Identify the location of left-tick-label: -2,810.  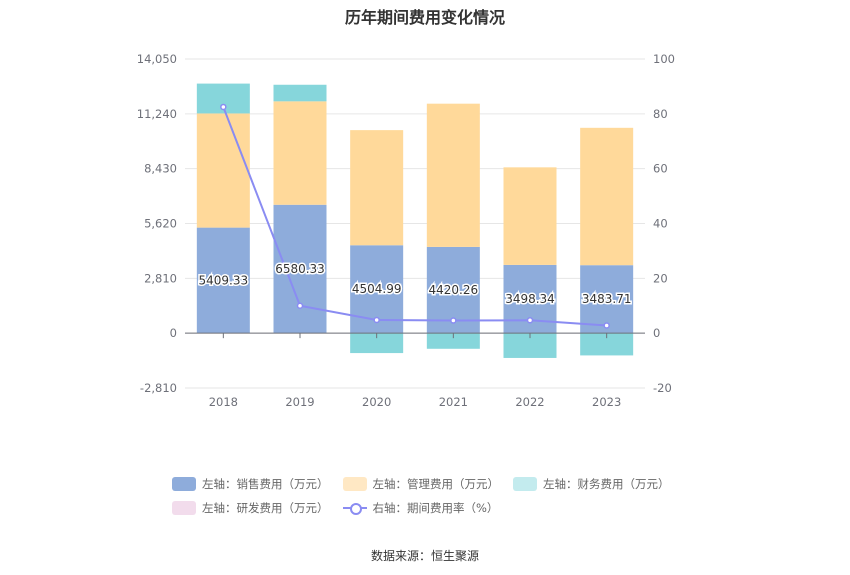
(158, 388).